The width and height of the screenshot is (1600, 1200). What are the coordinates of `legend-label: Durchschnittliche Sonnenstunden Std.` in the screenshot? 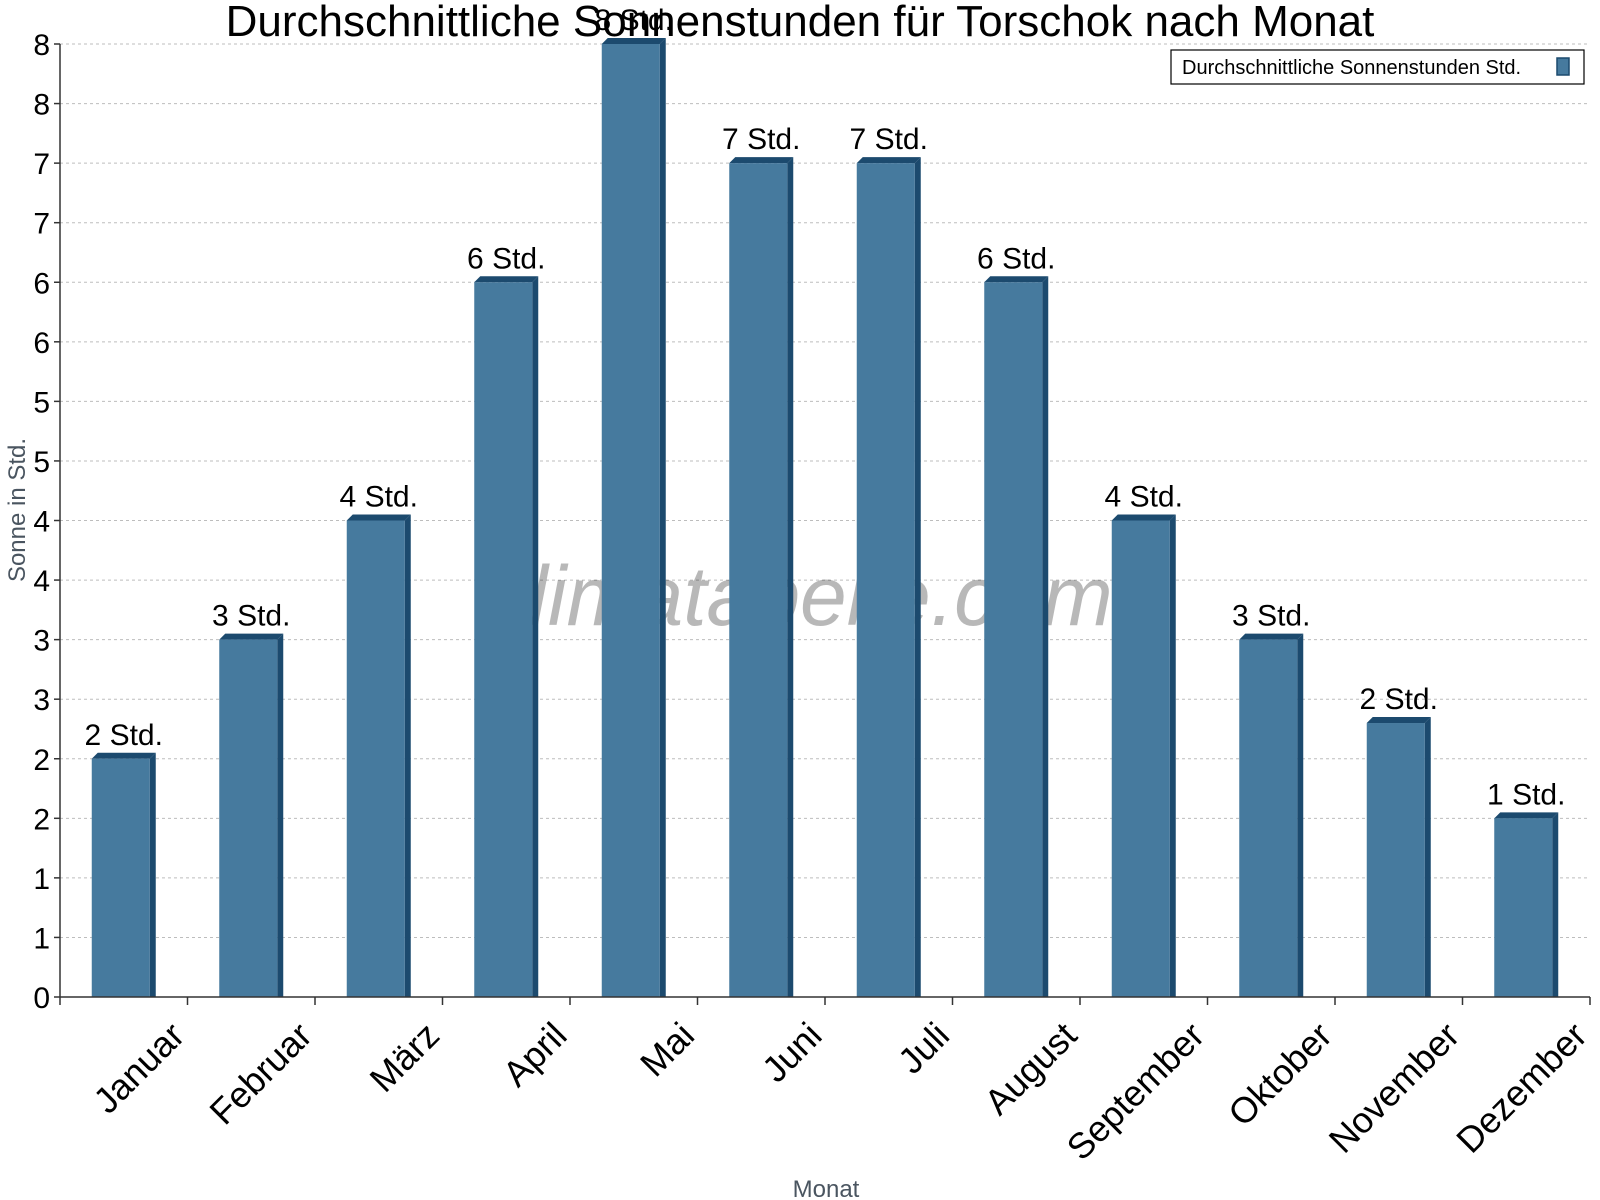 It's located at (1351, 68).